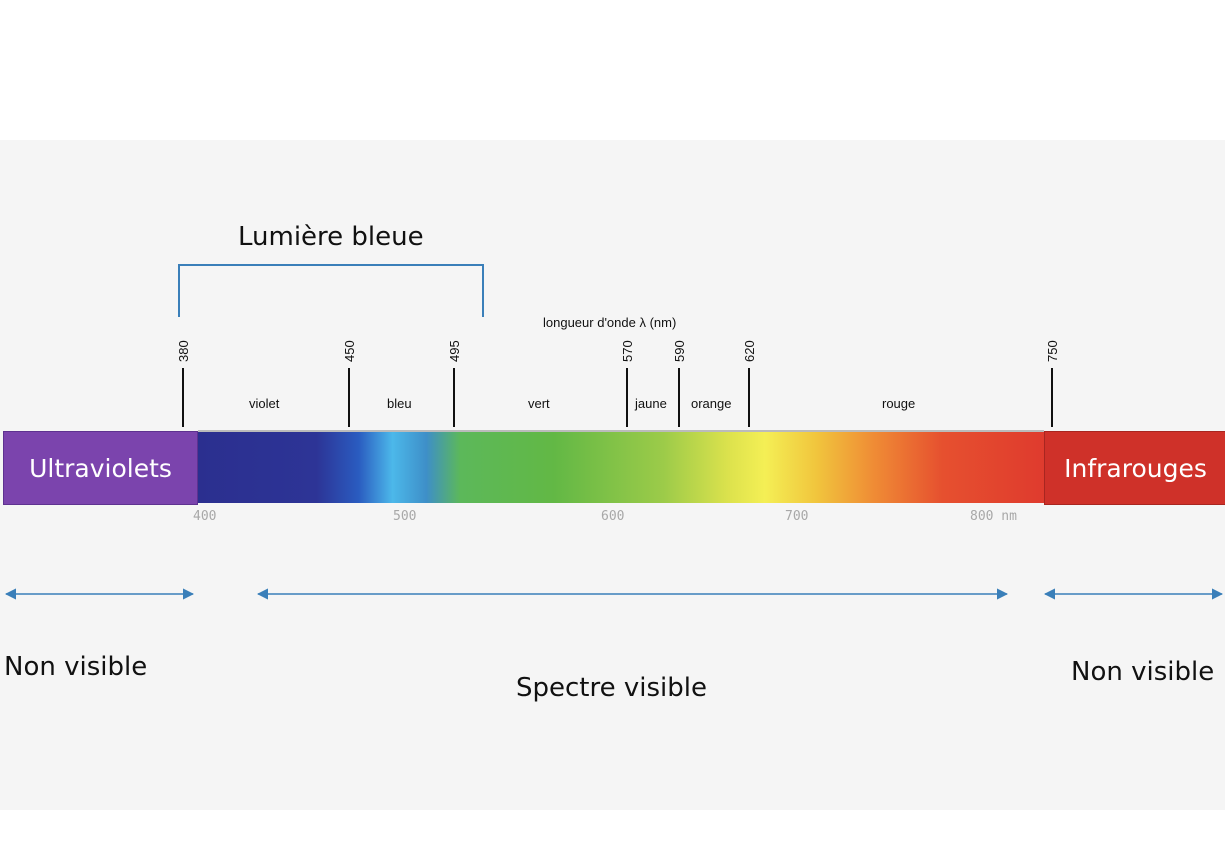 This screenshot has height=868, width=1225. I want to click on scale-label-500: 500, so click(405, 516).